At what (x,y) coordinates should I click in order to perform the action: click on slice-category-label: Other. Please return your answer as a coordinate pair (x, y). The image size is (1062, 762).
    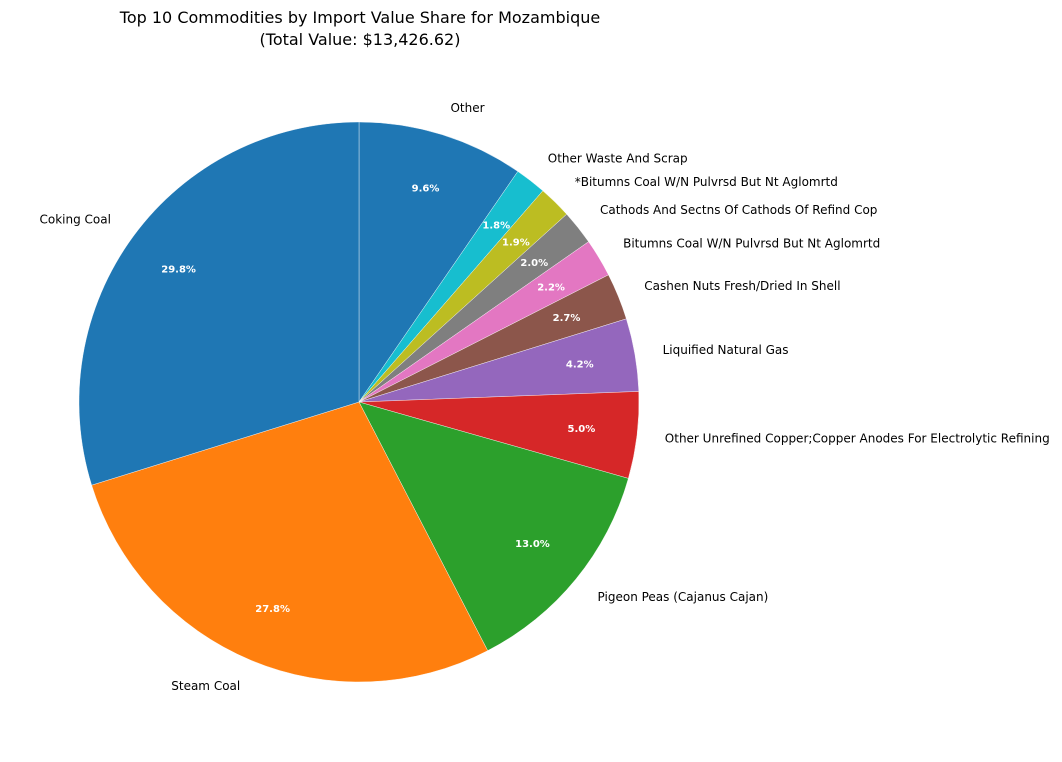
    Looking at the image, I should click on (467, 108).